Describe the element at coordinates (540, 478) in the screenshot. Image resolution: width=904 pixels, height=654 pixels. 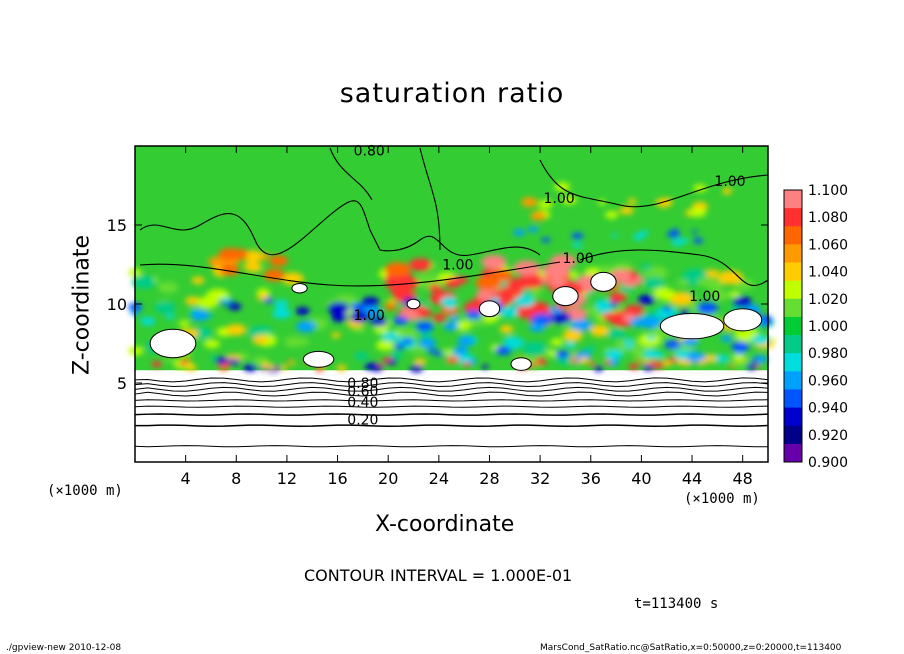
I see `x-tick-label: 32` at that location.